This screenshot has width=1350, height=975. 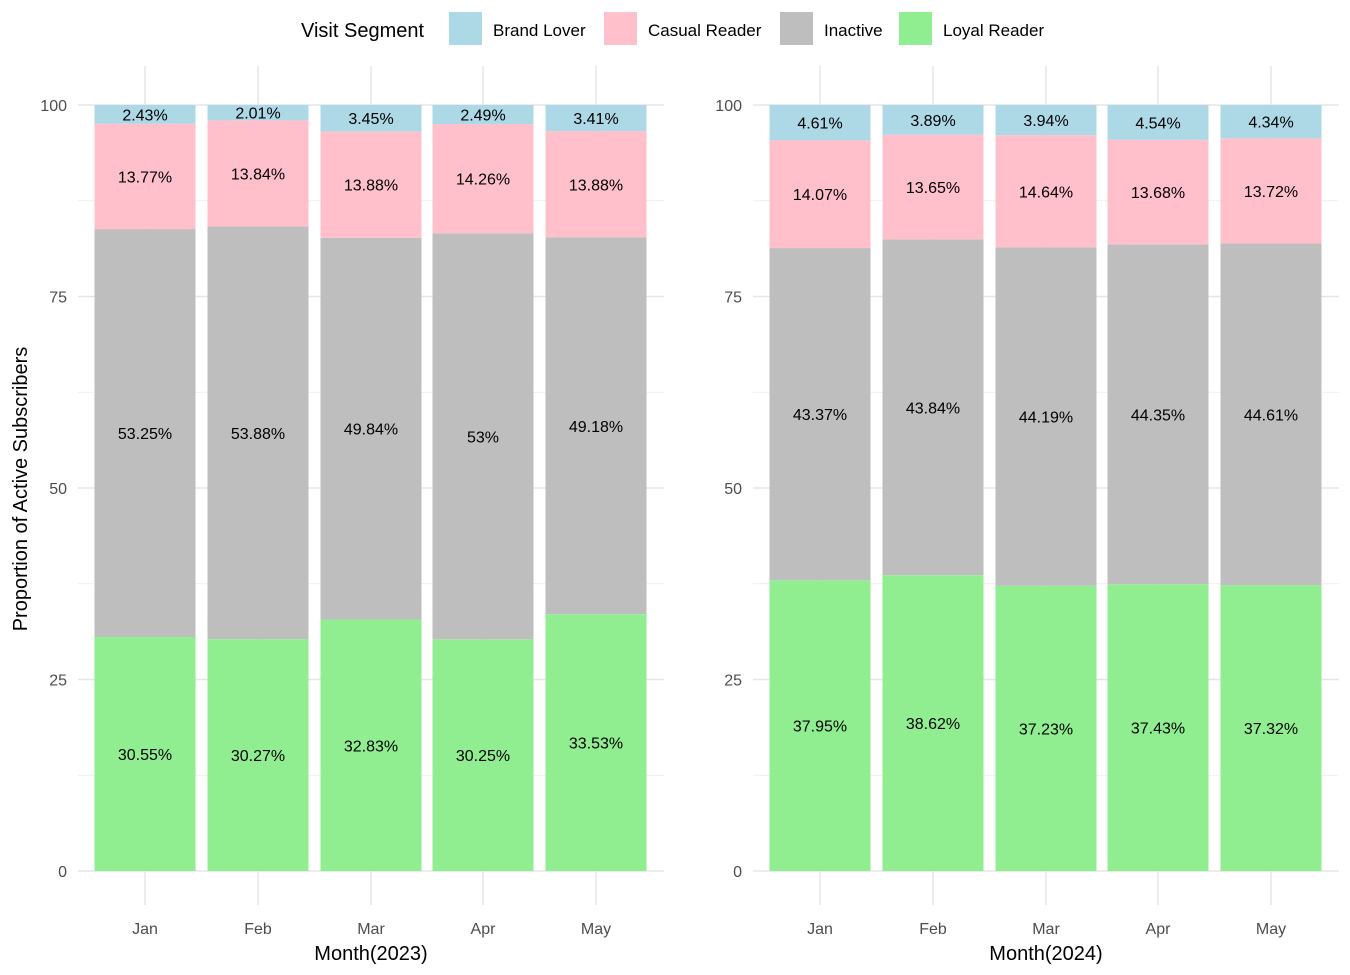 I want to click on data-label: 14.26%, so click(x=483, y=180).